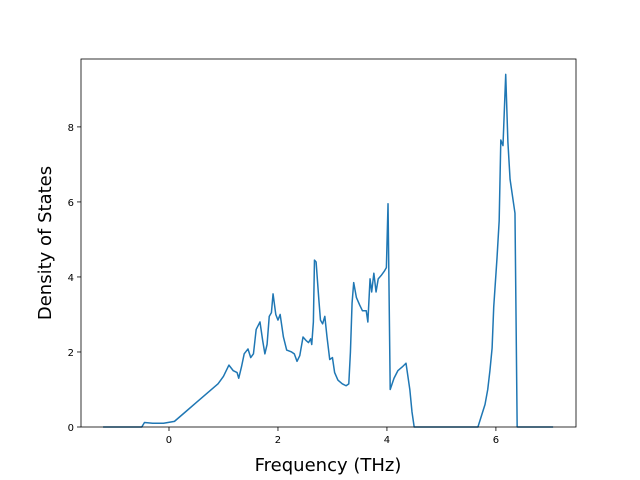 The height and width of the screenshot is (480, 640). I want to click on y-axis-label: Density of States, so click(45, 243).